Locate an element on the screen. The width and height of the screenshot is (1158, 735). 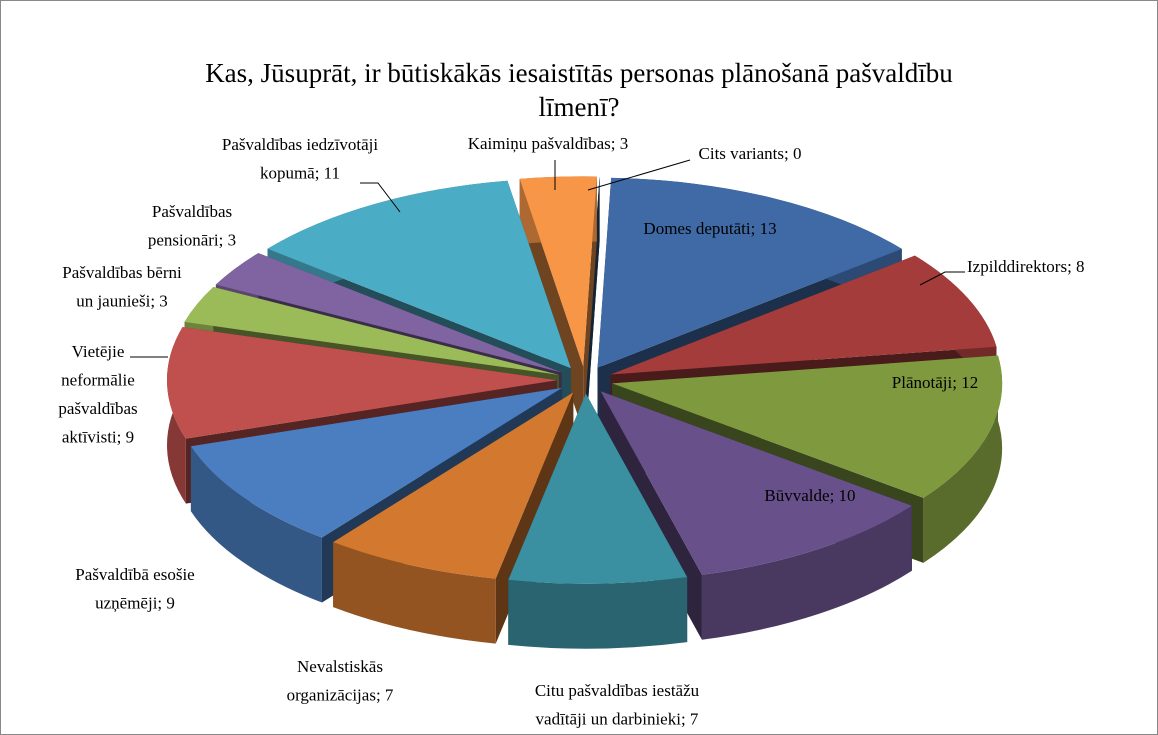
data-label: Domes deputāti; 13 is located at coordinates (709, 228).